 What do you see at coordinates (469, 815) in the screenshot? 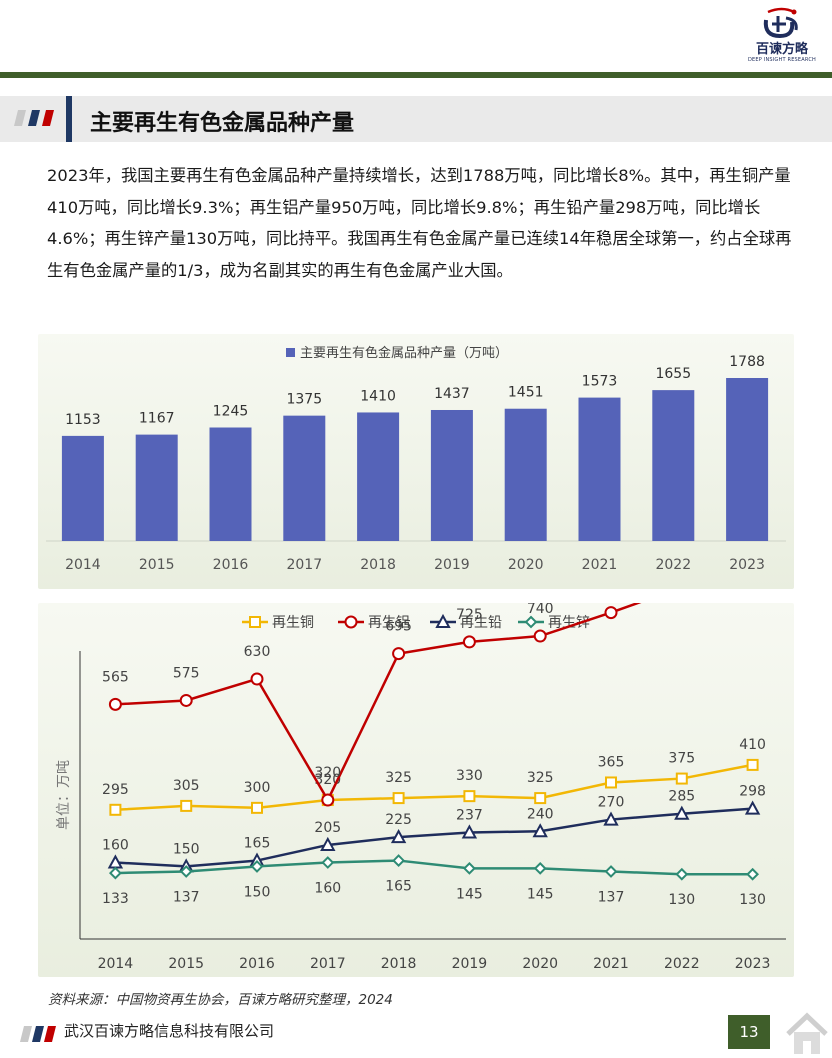
I see `data-label: 237` at bounding box center [469, 815].